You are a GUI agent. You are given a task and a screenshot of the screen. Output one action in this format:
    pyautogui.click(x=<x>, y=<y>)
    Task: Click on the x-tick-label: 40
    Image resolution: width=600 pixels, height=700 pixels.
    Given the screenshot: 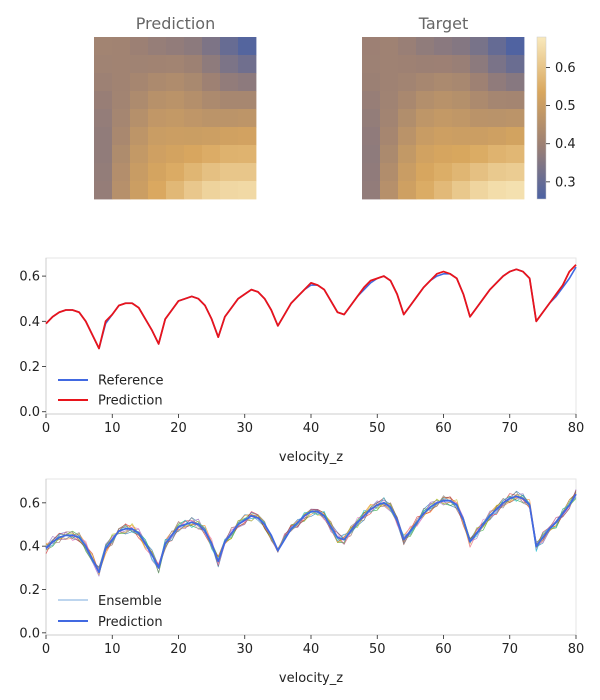 What is the action you would take?
    pyautogui.click(x=311, y=428)
    